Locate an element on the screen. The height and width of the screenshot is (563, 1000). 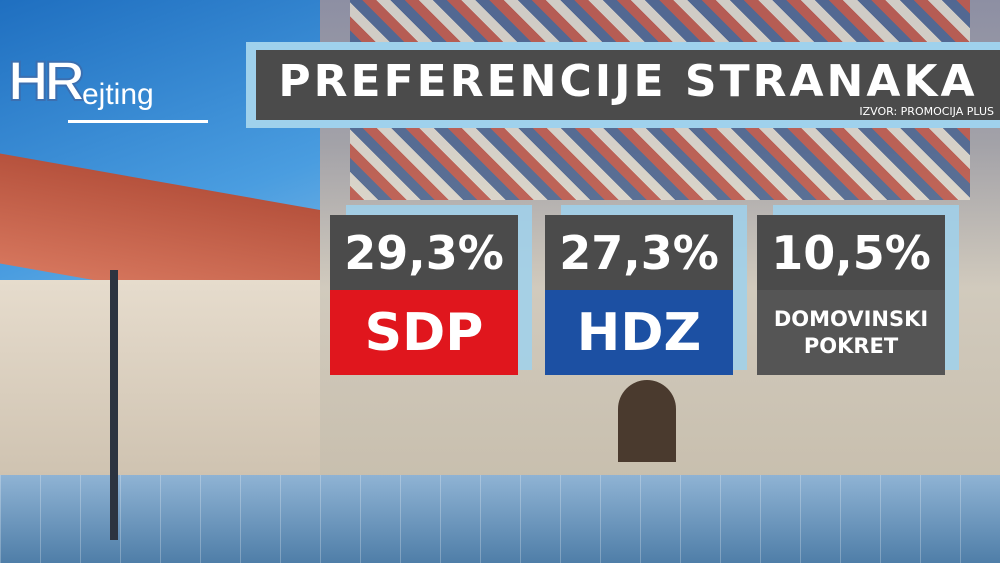
result-card: 29,3% SDP is located at coordinates (424, 295).